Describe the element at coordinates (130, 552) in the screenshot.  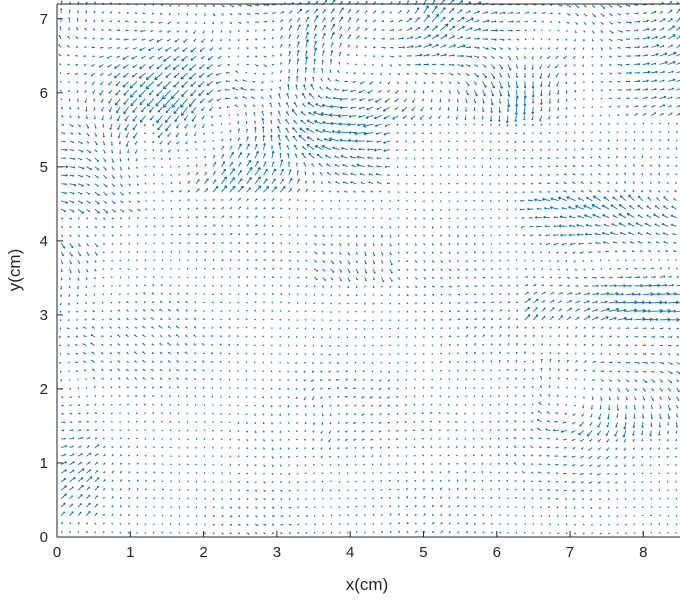
I see `x-tick-label: 1` at that location.